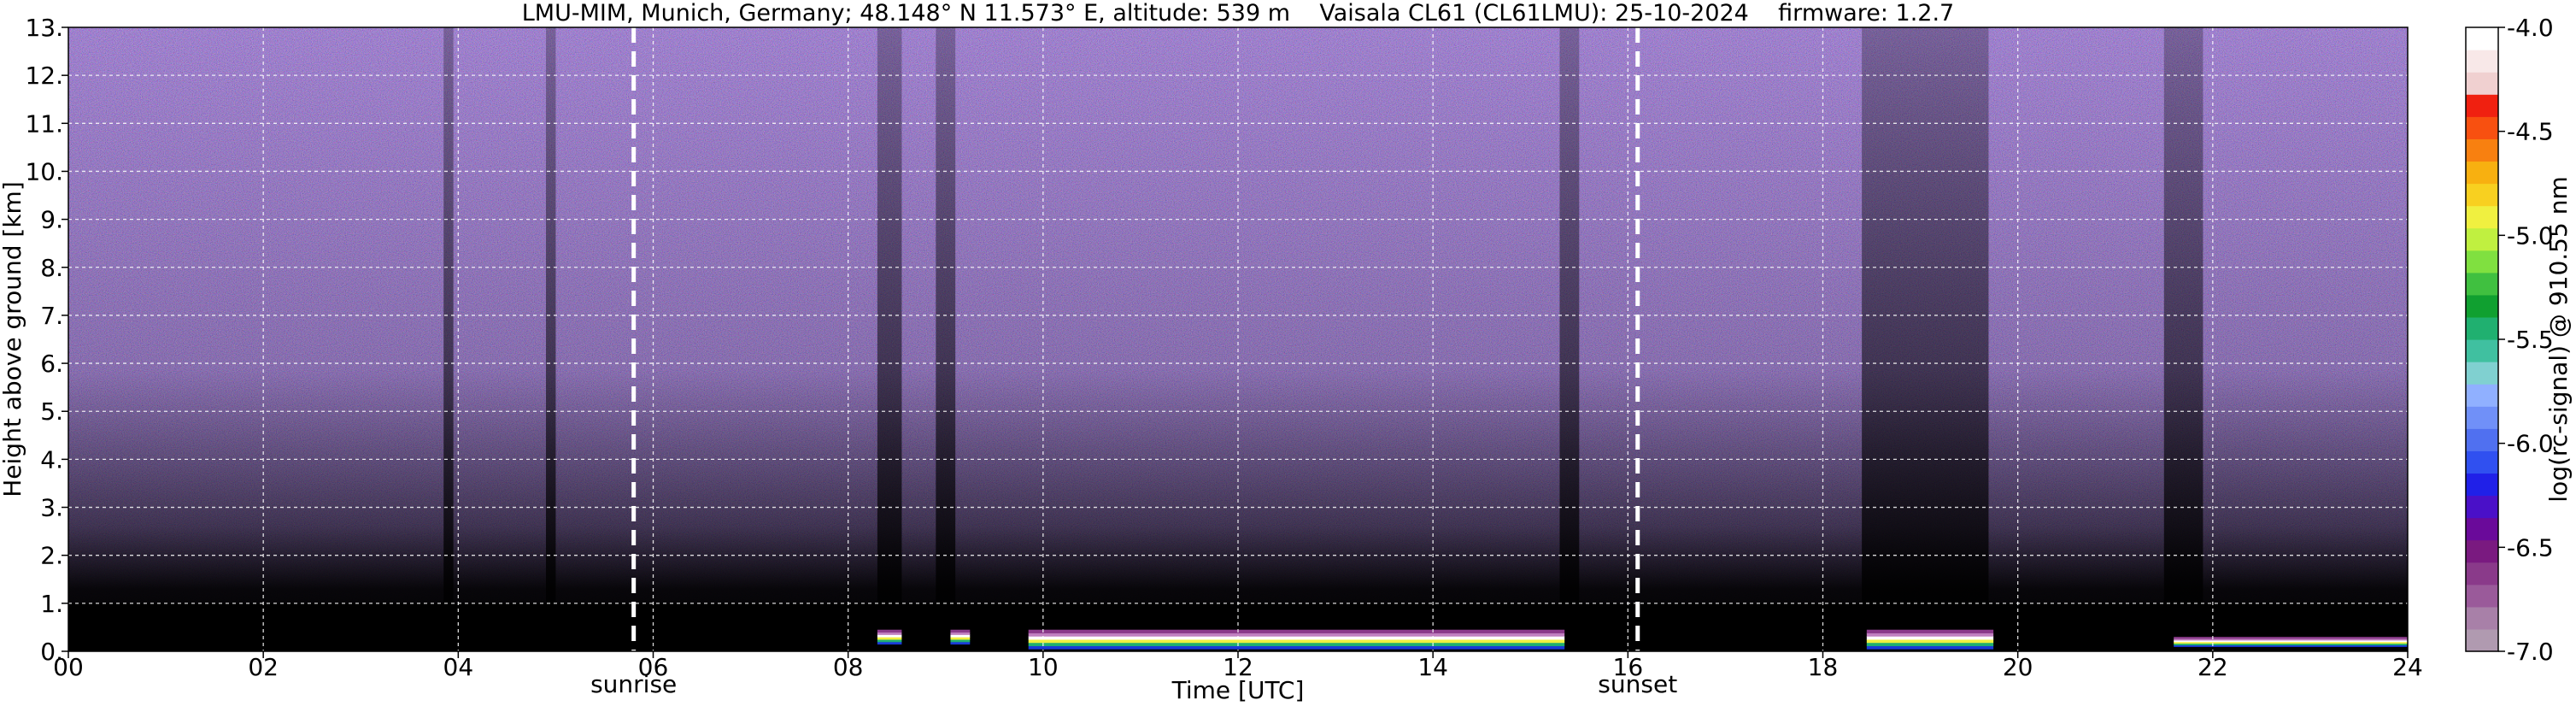  I want to click on x-tick-label: 04, so click(458, 667).